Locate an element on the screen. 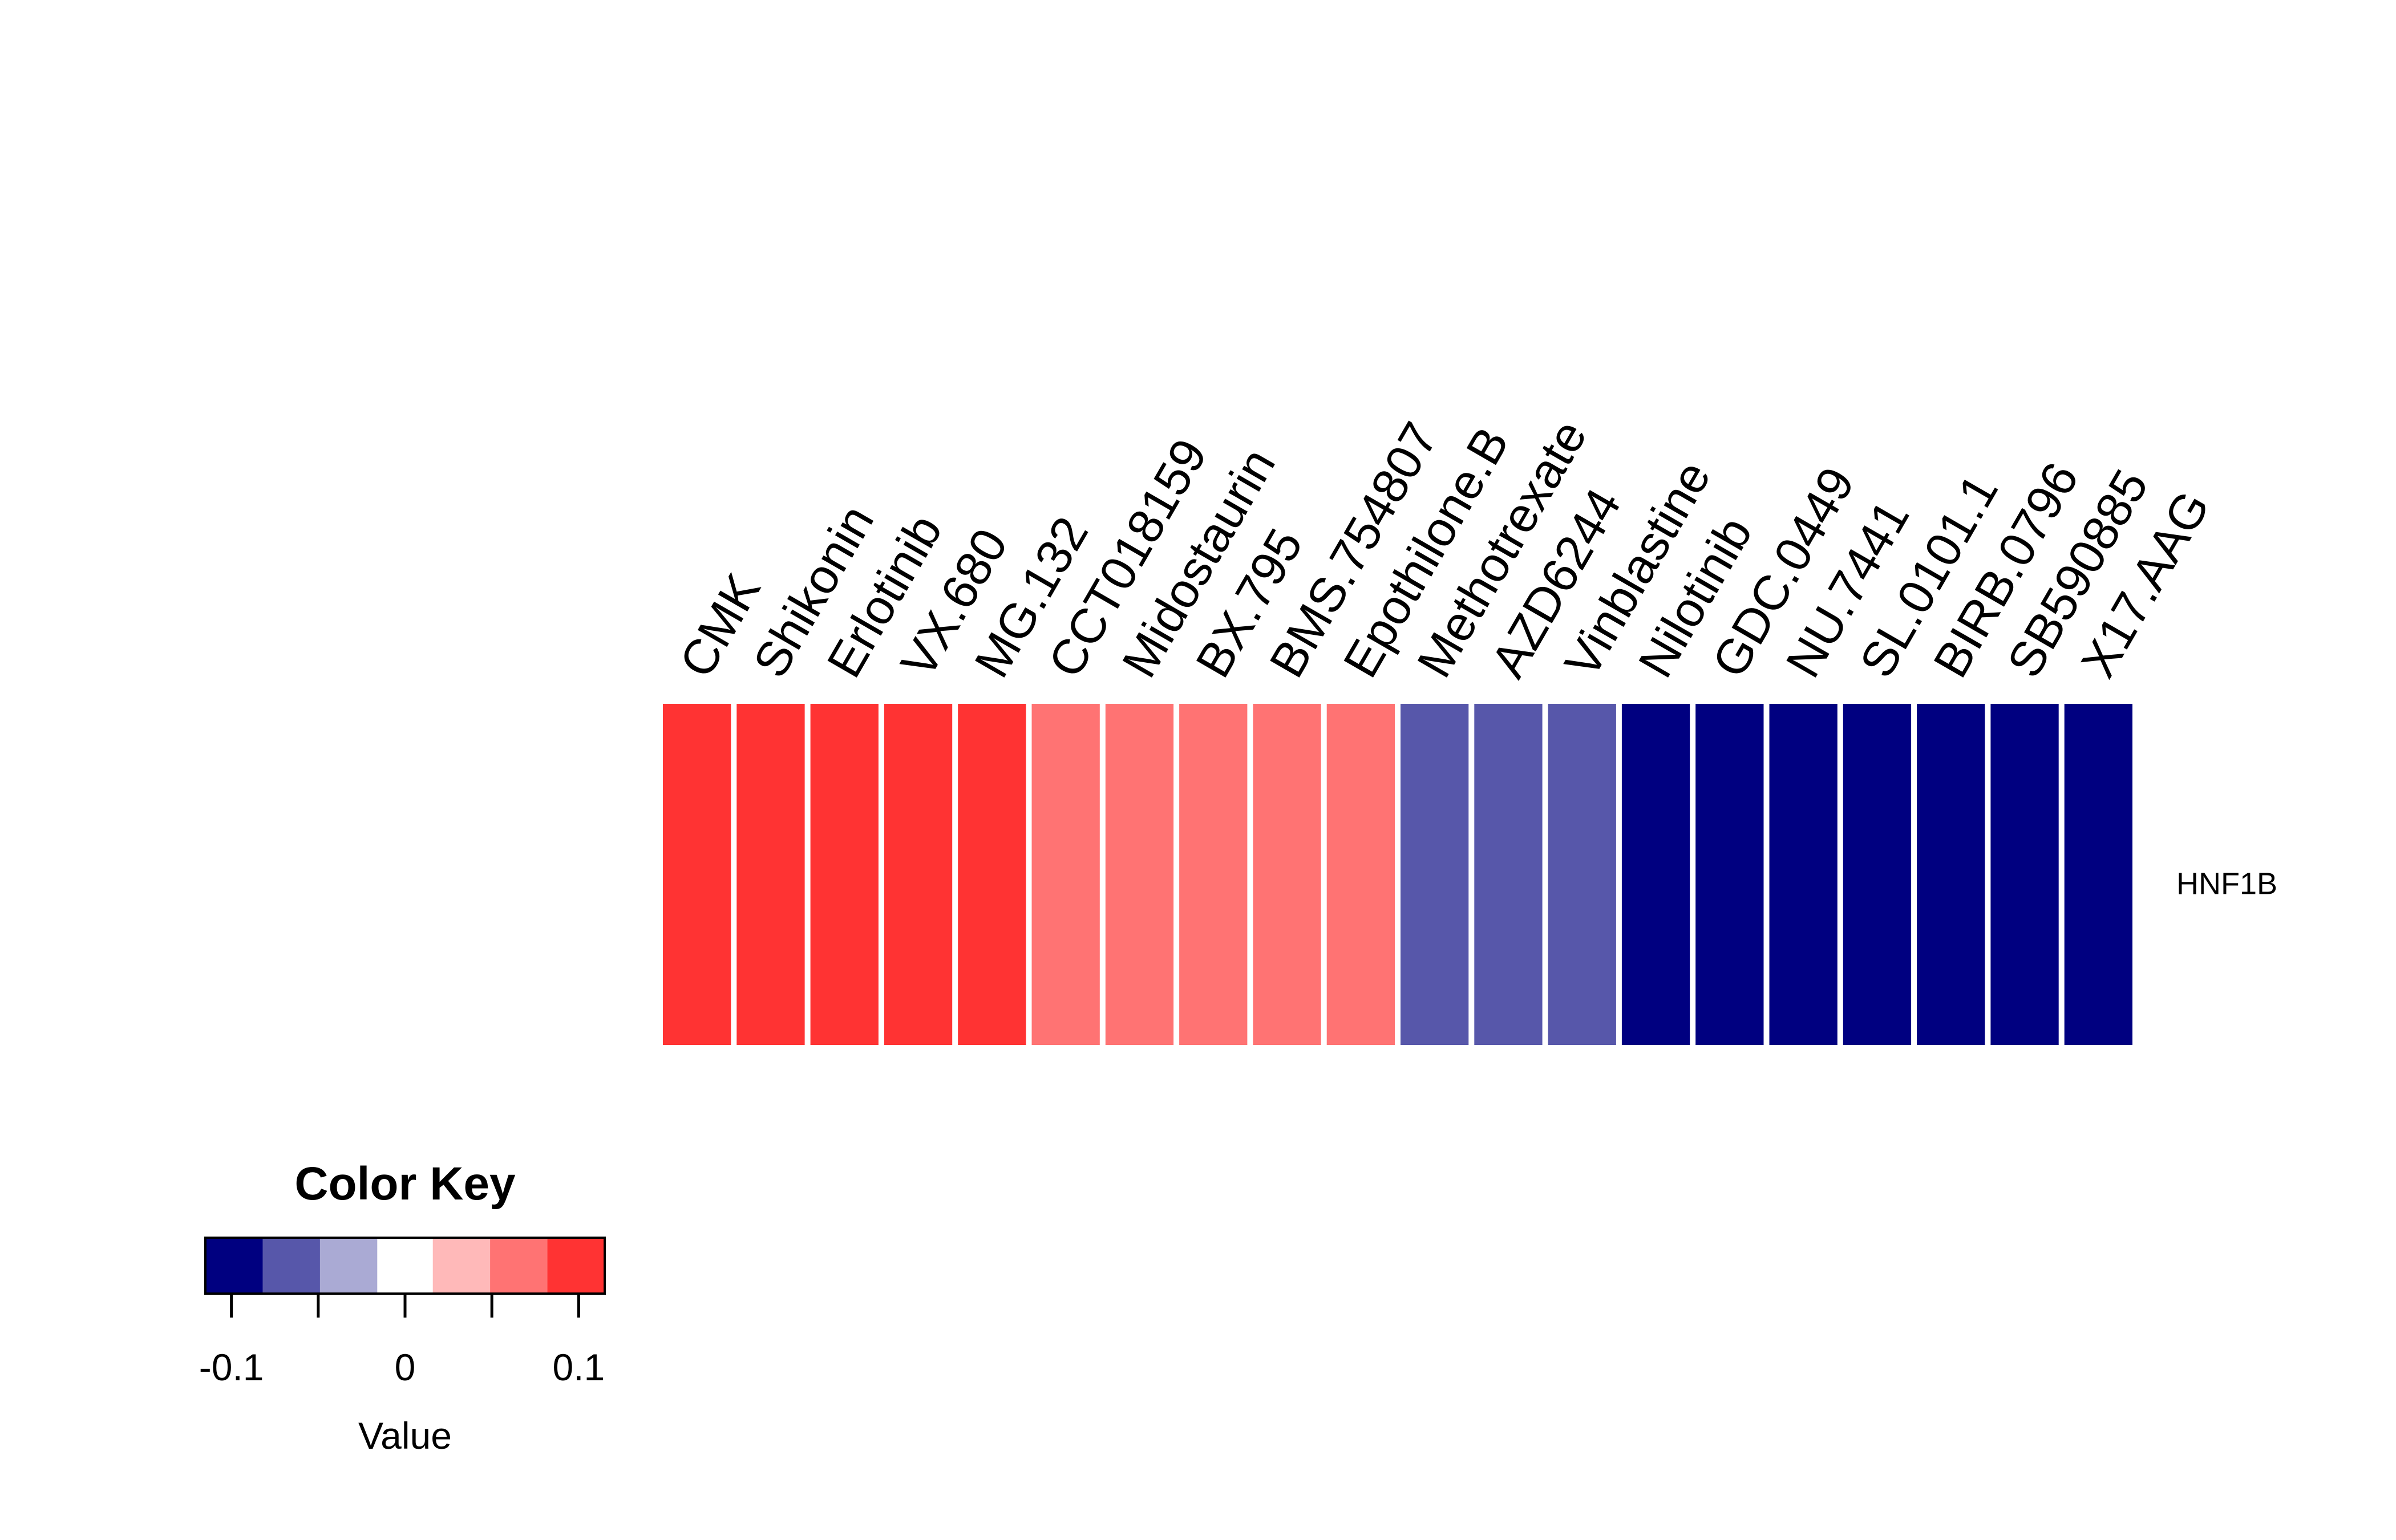 The image size is (2396, 1540). heatmap-cell-azd6244 is located at coordinates (1508, 875).